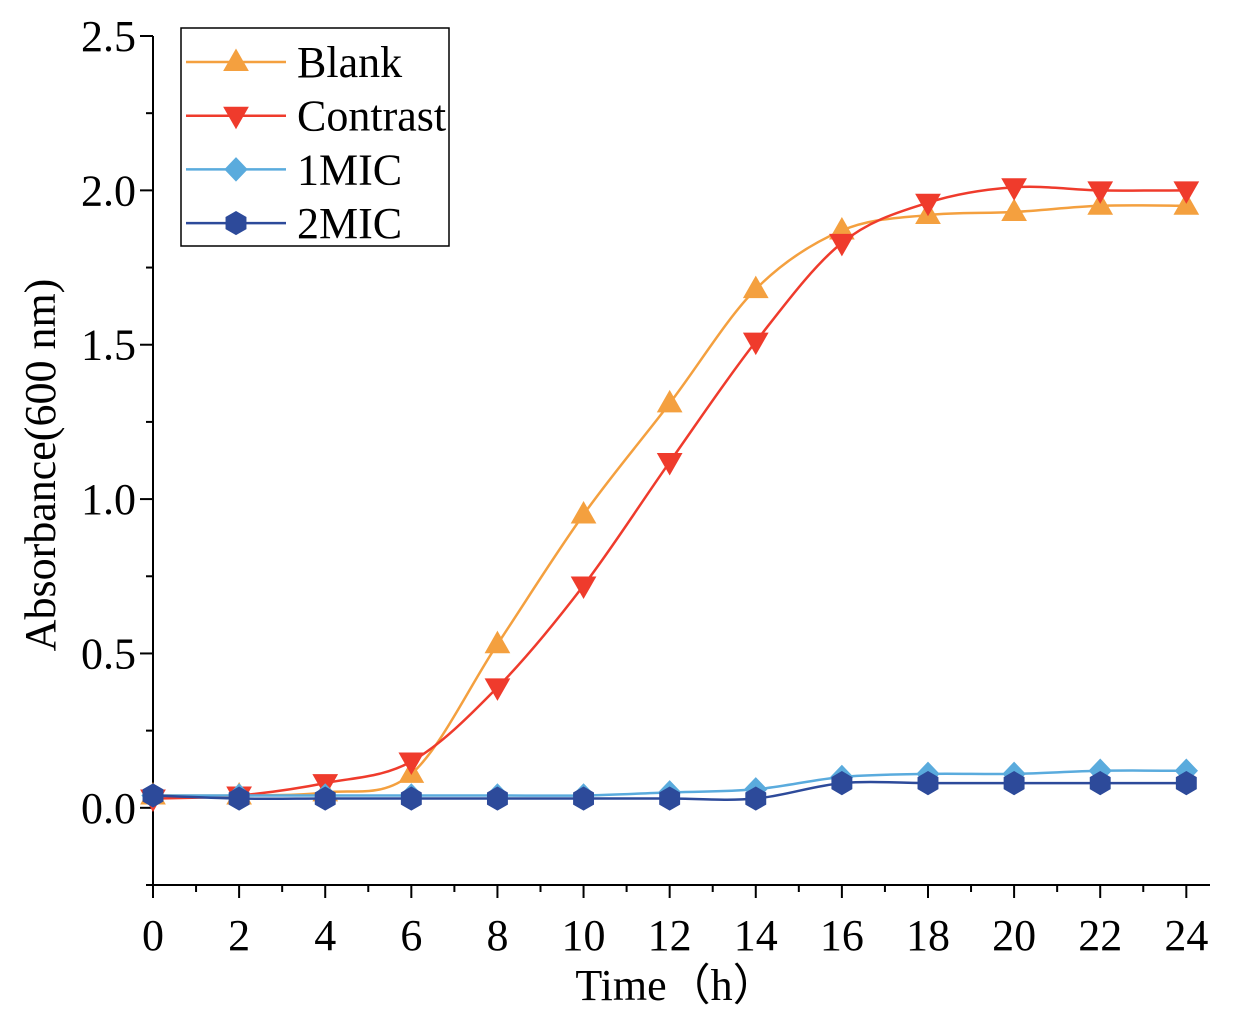 The width and height of the screenshot is (1239, 1026). Describe the element at coordinates (675, 985) in the screenshot. I see `x-axis-label: Time（h）` at that location.